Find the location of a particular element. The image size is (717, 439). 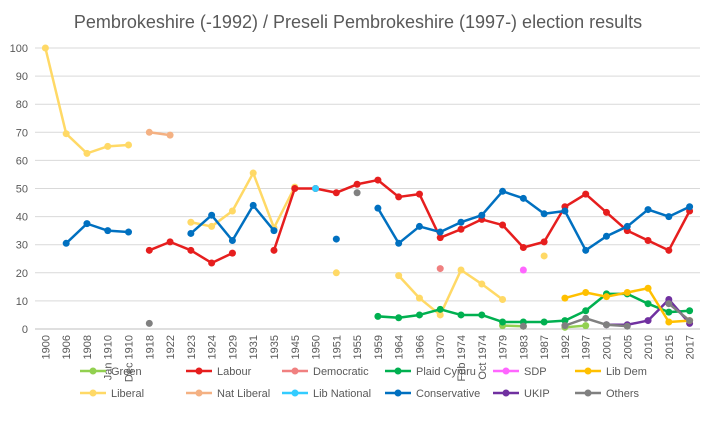

legend-item: Nat Liberal is located at coordinates (228, 394).